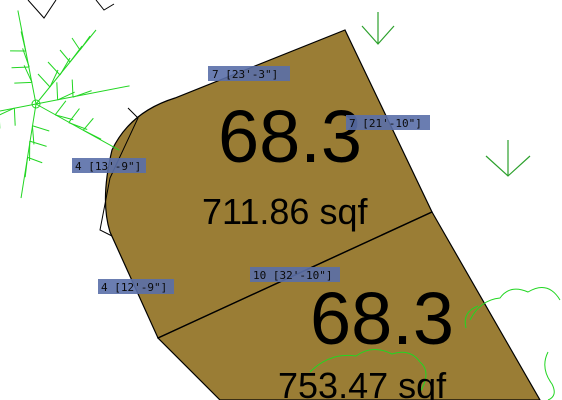  What do you see at coordinates (290, 136) in the screenshot?
I see `lot-1-score: 68.3` at bounding box center [290, 136].